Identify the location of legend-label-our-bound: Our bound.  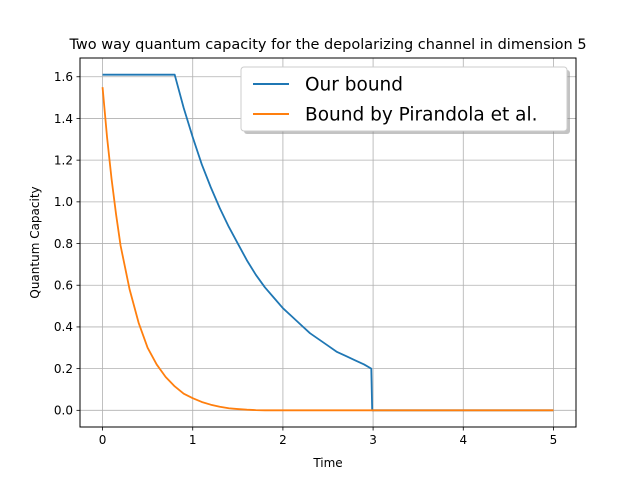
(354, 85).